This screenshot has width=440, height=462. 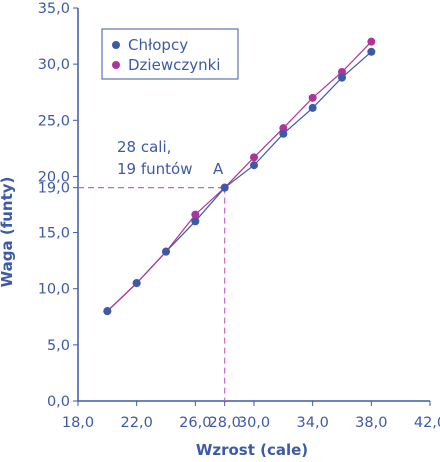 What do you see at coordinates (154, 169) in the screenshot?
I see `annotation-line-2: 19 funtów` at bounding box center [154, 169].